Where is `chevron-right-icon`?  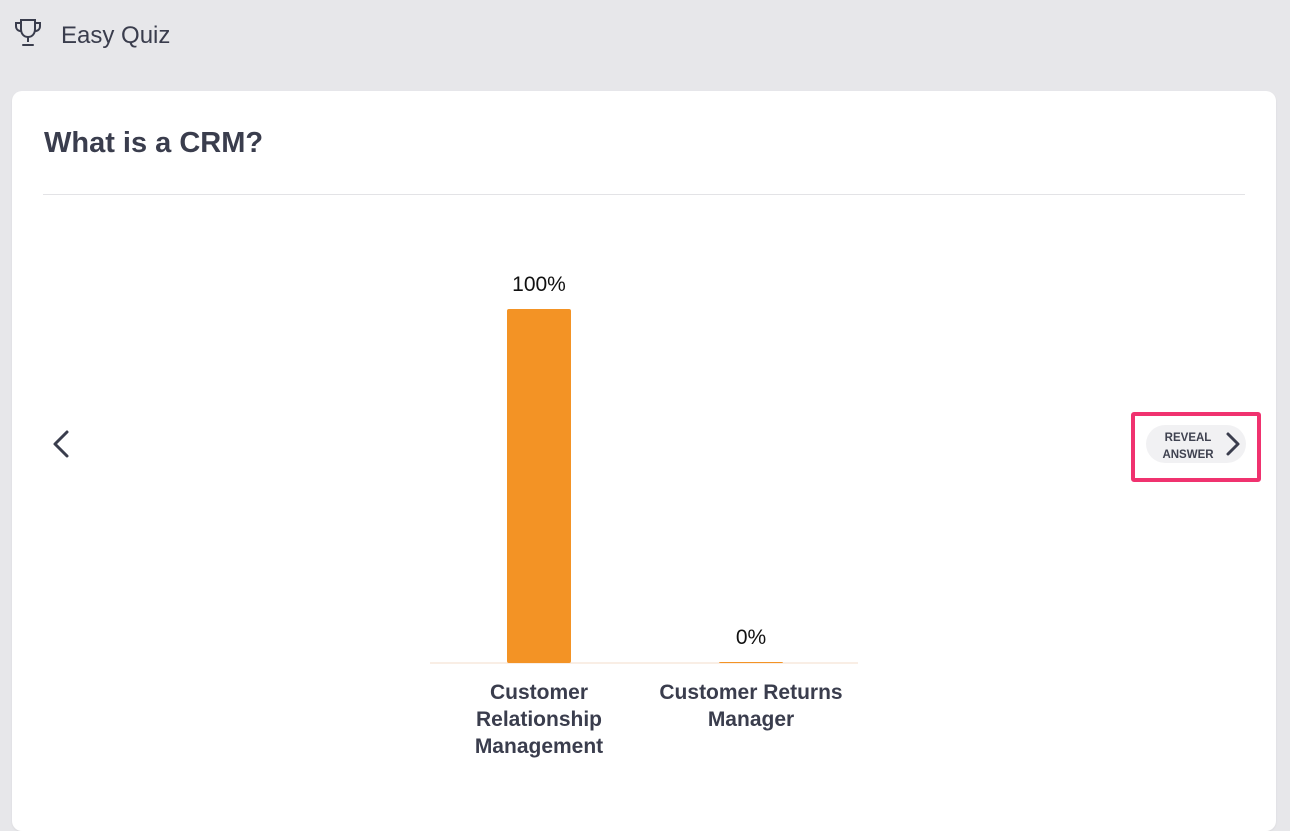
chevron-right-icon is located at coordinates (1233, 444).